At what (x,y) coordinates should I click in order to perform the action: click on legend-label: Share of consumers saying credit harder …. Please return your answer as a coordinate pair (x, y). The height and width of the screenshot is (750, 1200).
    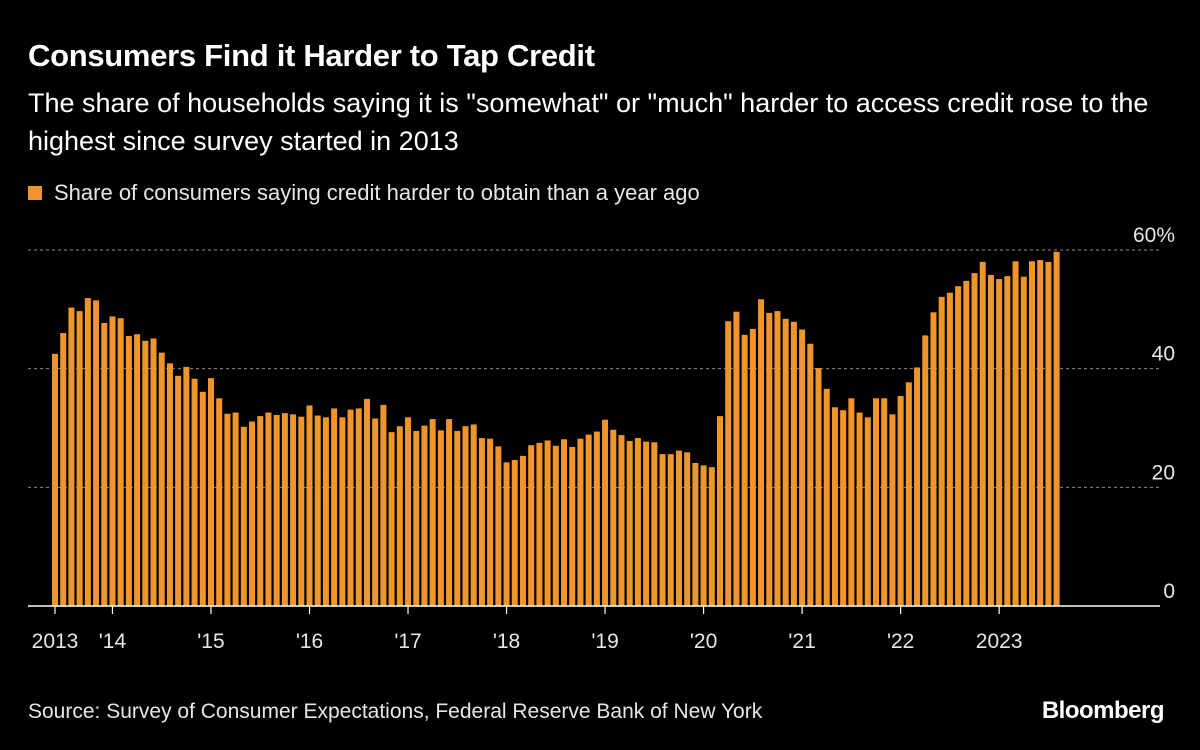
    Looking at the image, I should click on (377, 192).